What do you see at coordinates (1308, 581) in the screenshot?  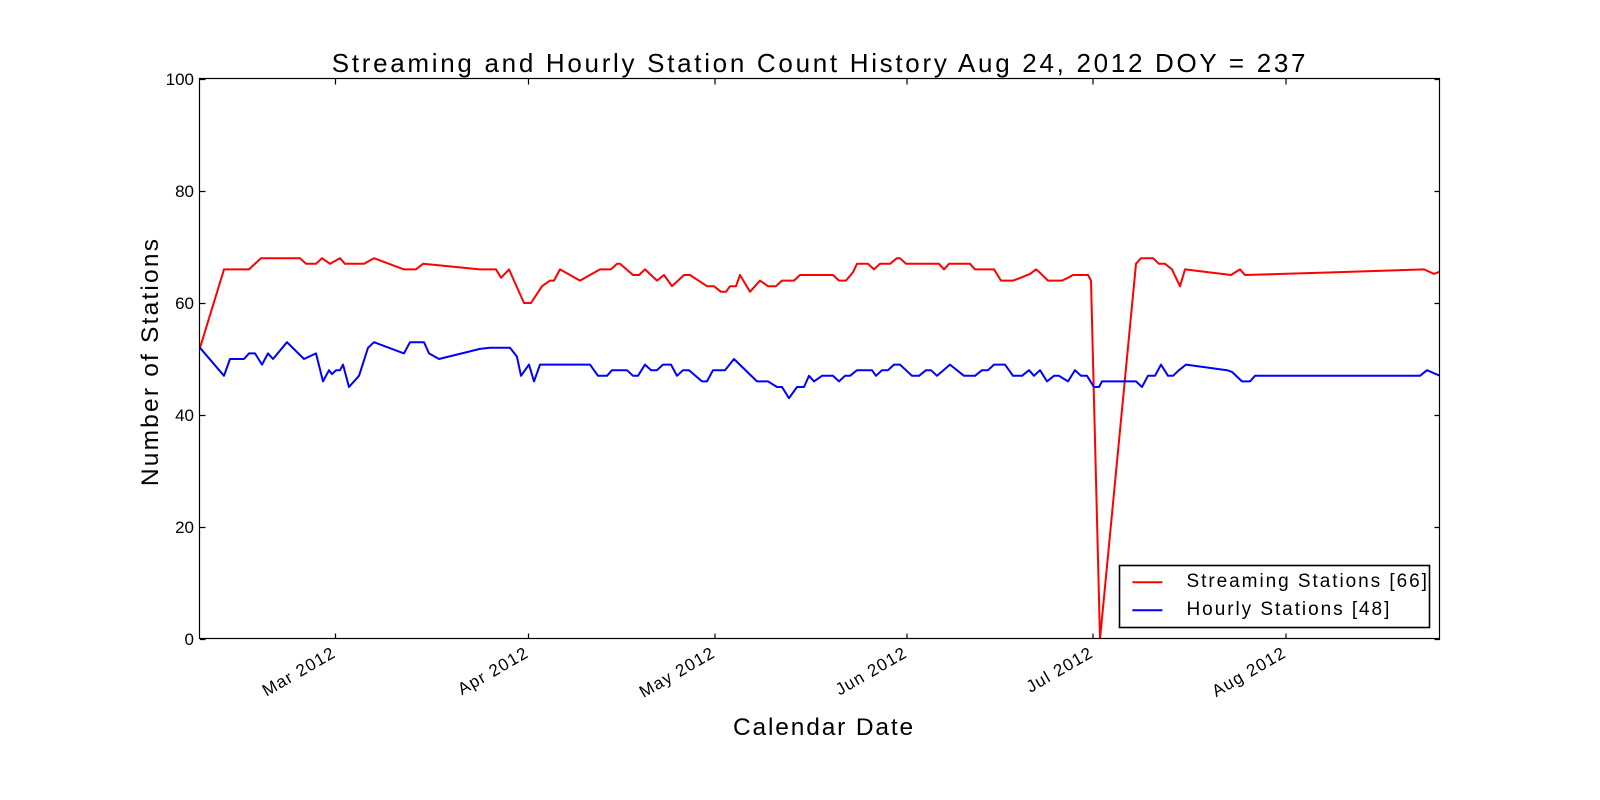 I see `svg-text: Streaming Stations [66]` at bounding box center [1308, 581].